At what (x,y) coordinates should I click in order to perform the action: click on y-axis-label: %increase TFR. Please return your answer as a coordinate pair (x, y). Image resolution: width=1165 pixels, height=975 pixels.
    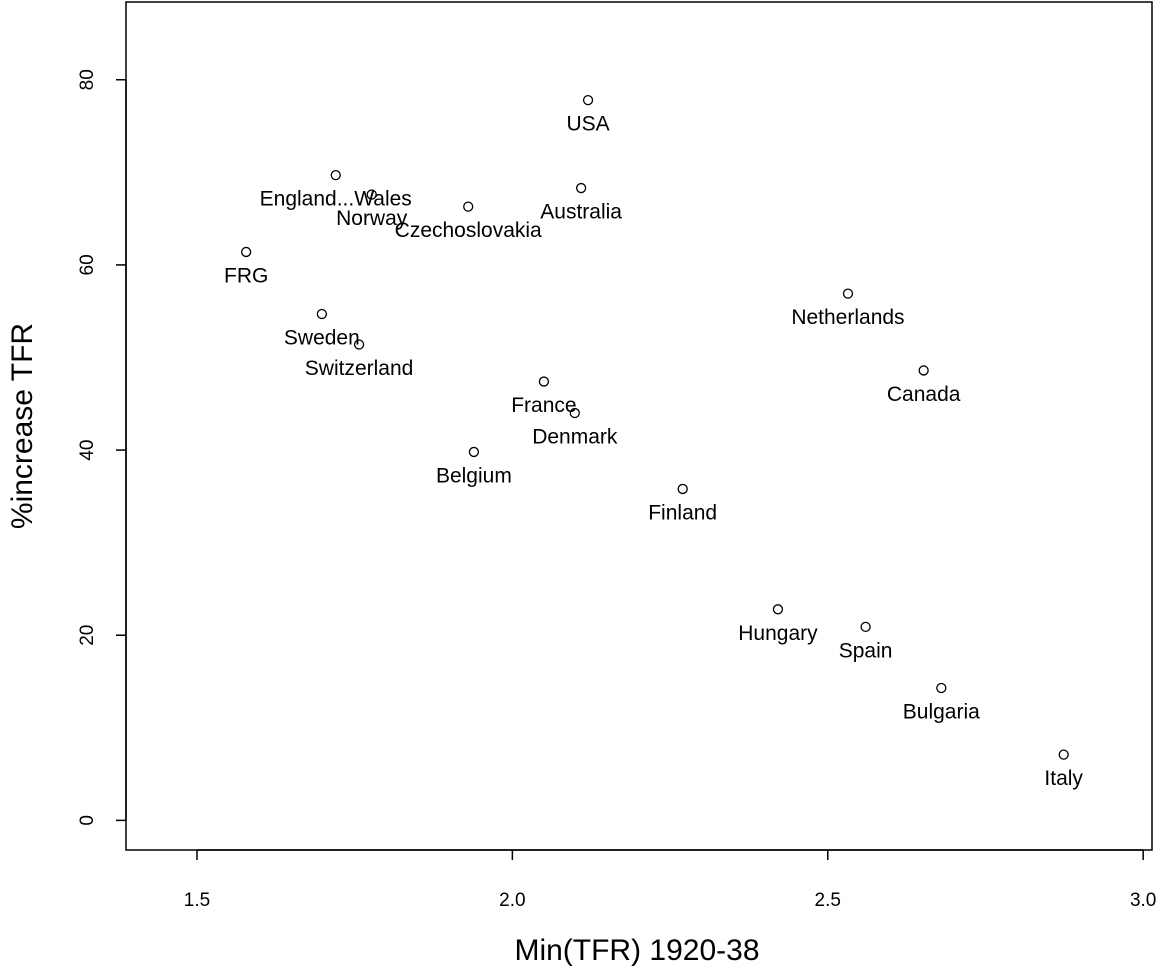
    Looking at the image, I should click on (22, 426).